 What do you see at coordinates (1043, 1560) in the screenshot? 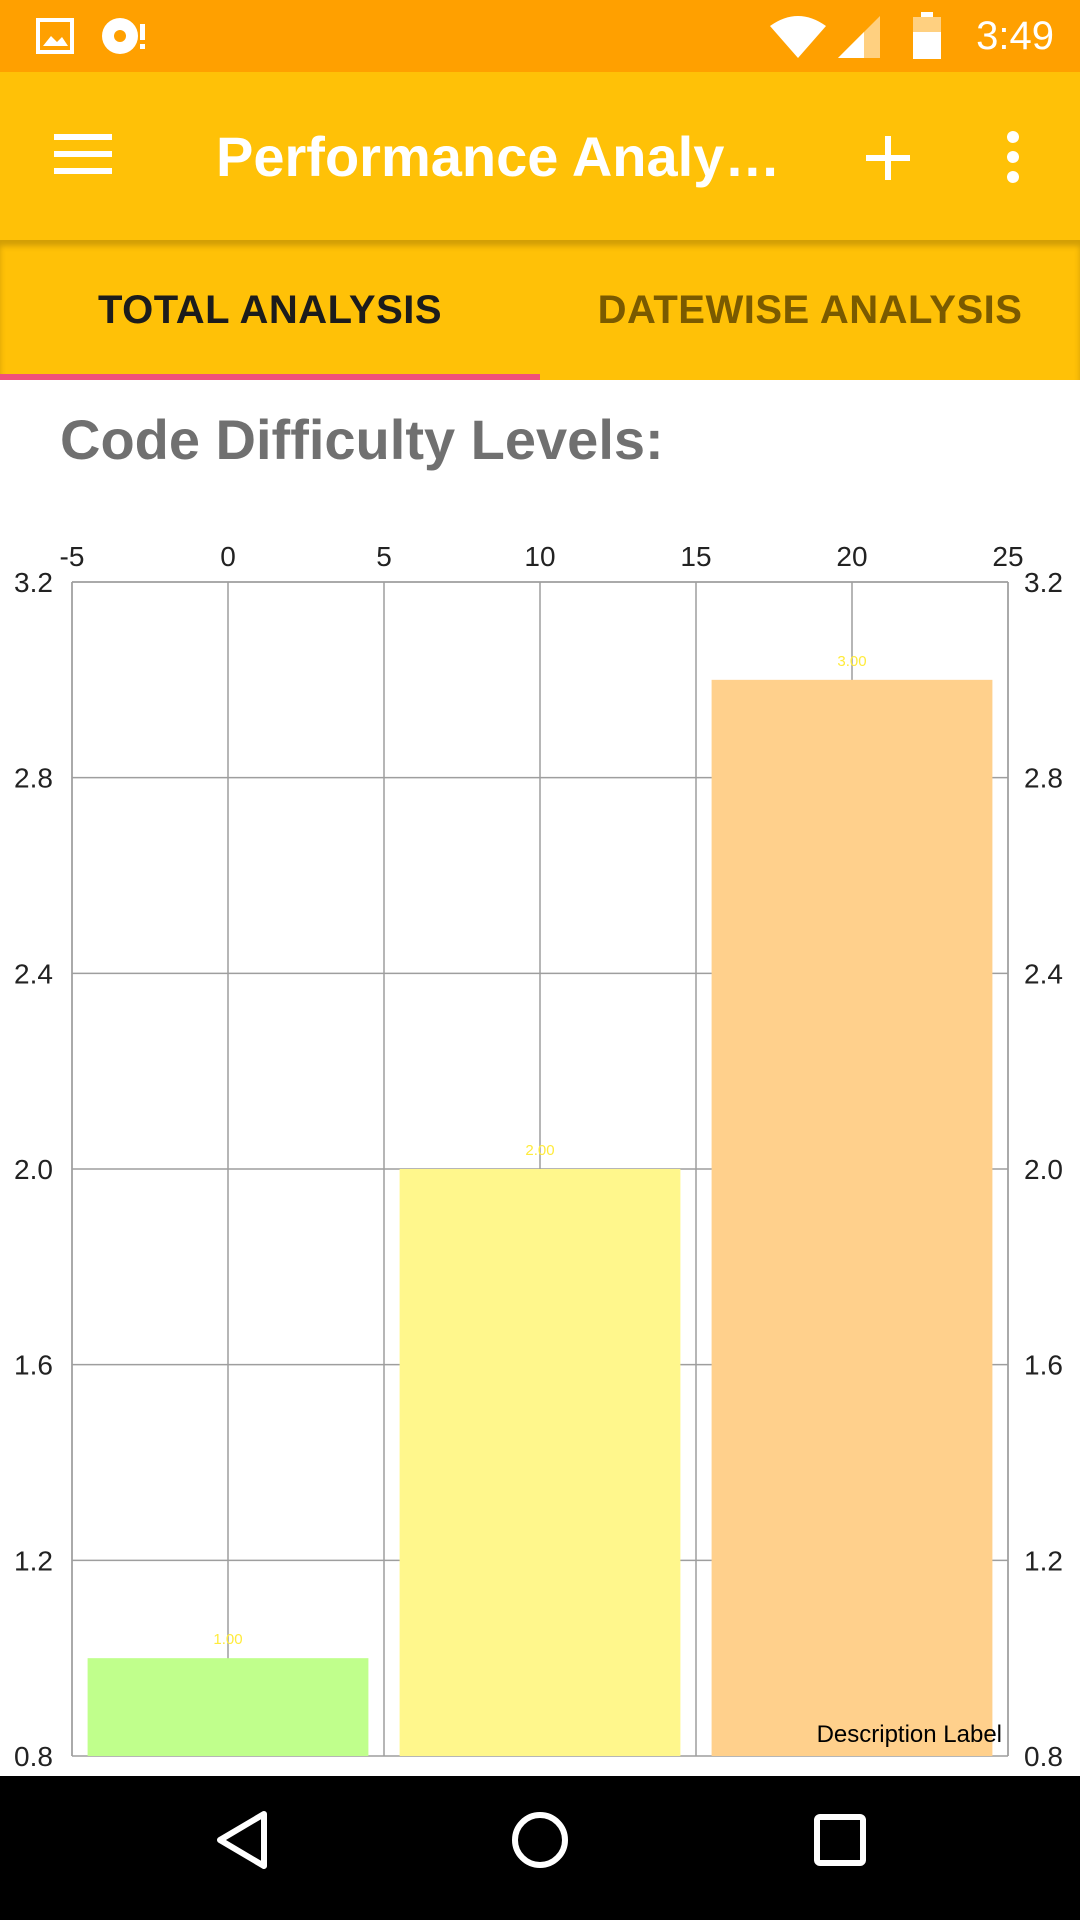
I see `y-tick-label-right: 1.2` at bounding box center [1043, 1560].